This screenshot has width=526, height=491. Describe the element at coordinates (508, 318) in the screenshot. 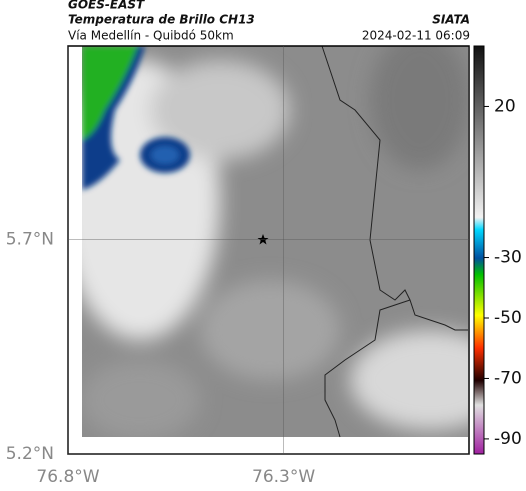

I see `colorbar-tick-label: -50` at that location.